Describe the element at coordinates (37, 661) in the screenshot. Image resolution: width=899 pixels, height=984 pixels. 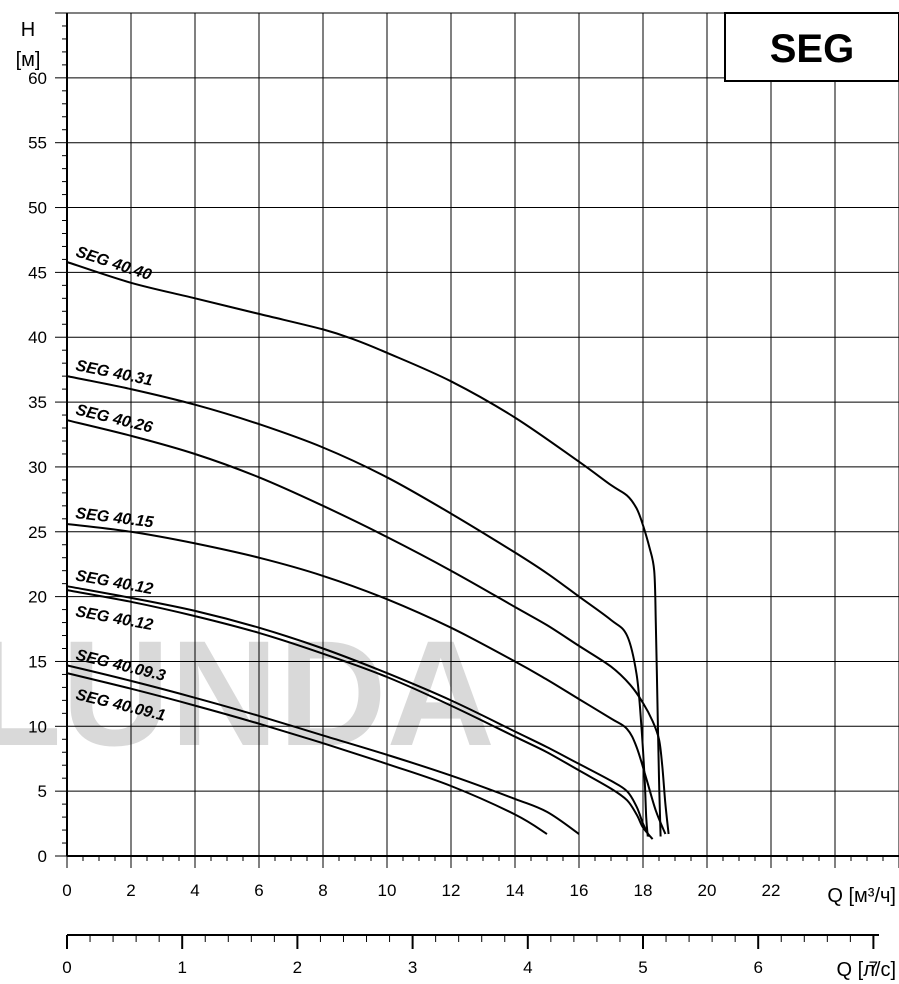
I see `y-tick-label: 15` at that location.